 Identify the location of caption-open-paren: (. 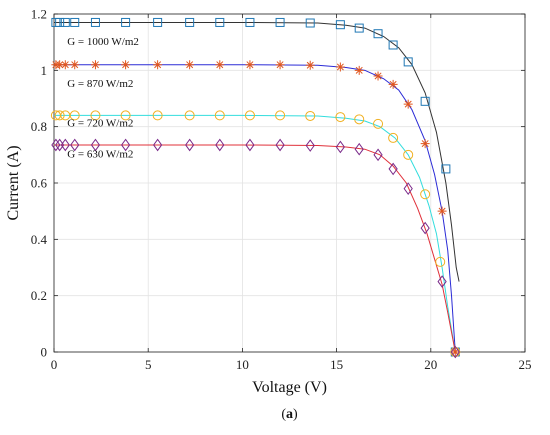
(283, 414).